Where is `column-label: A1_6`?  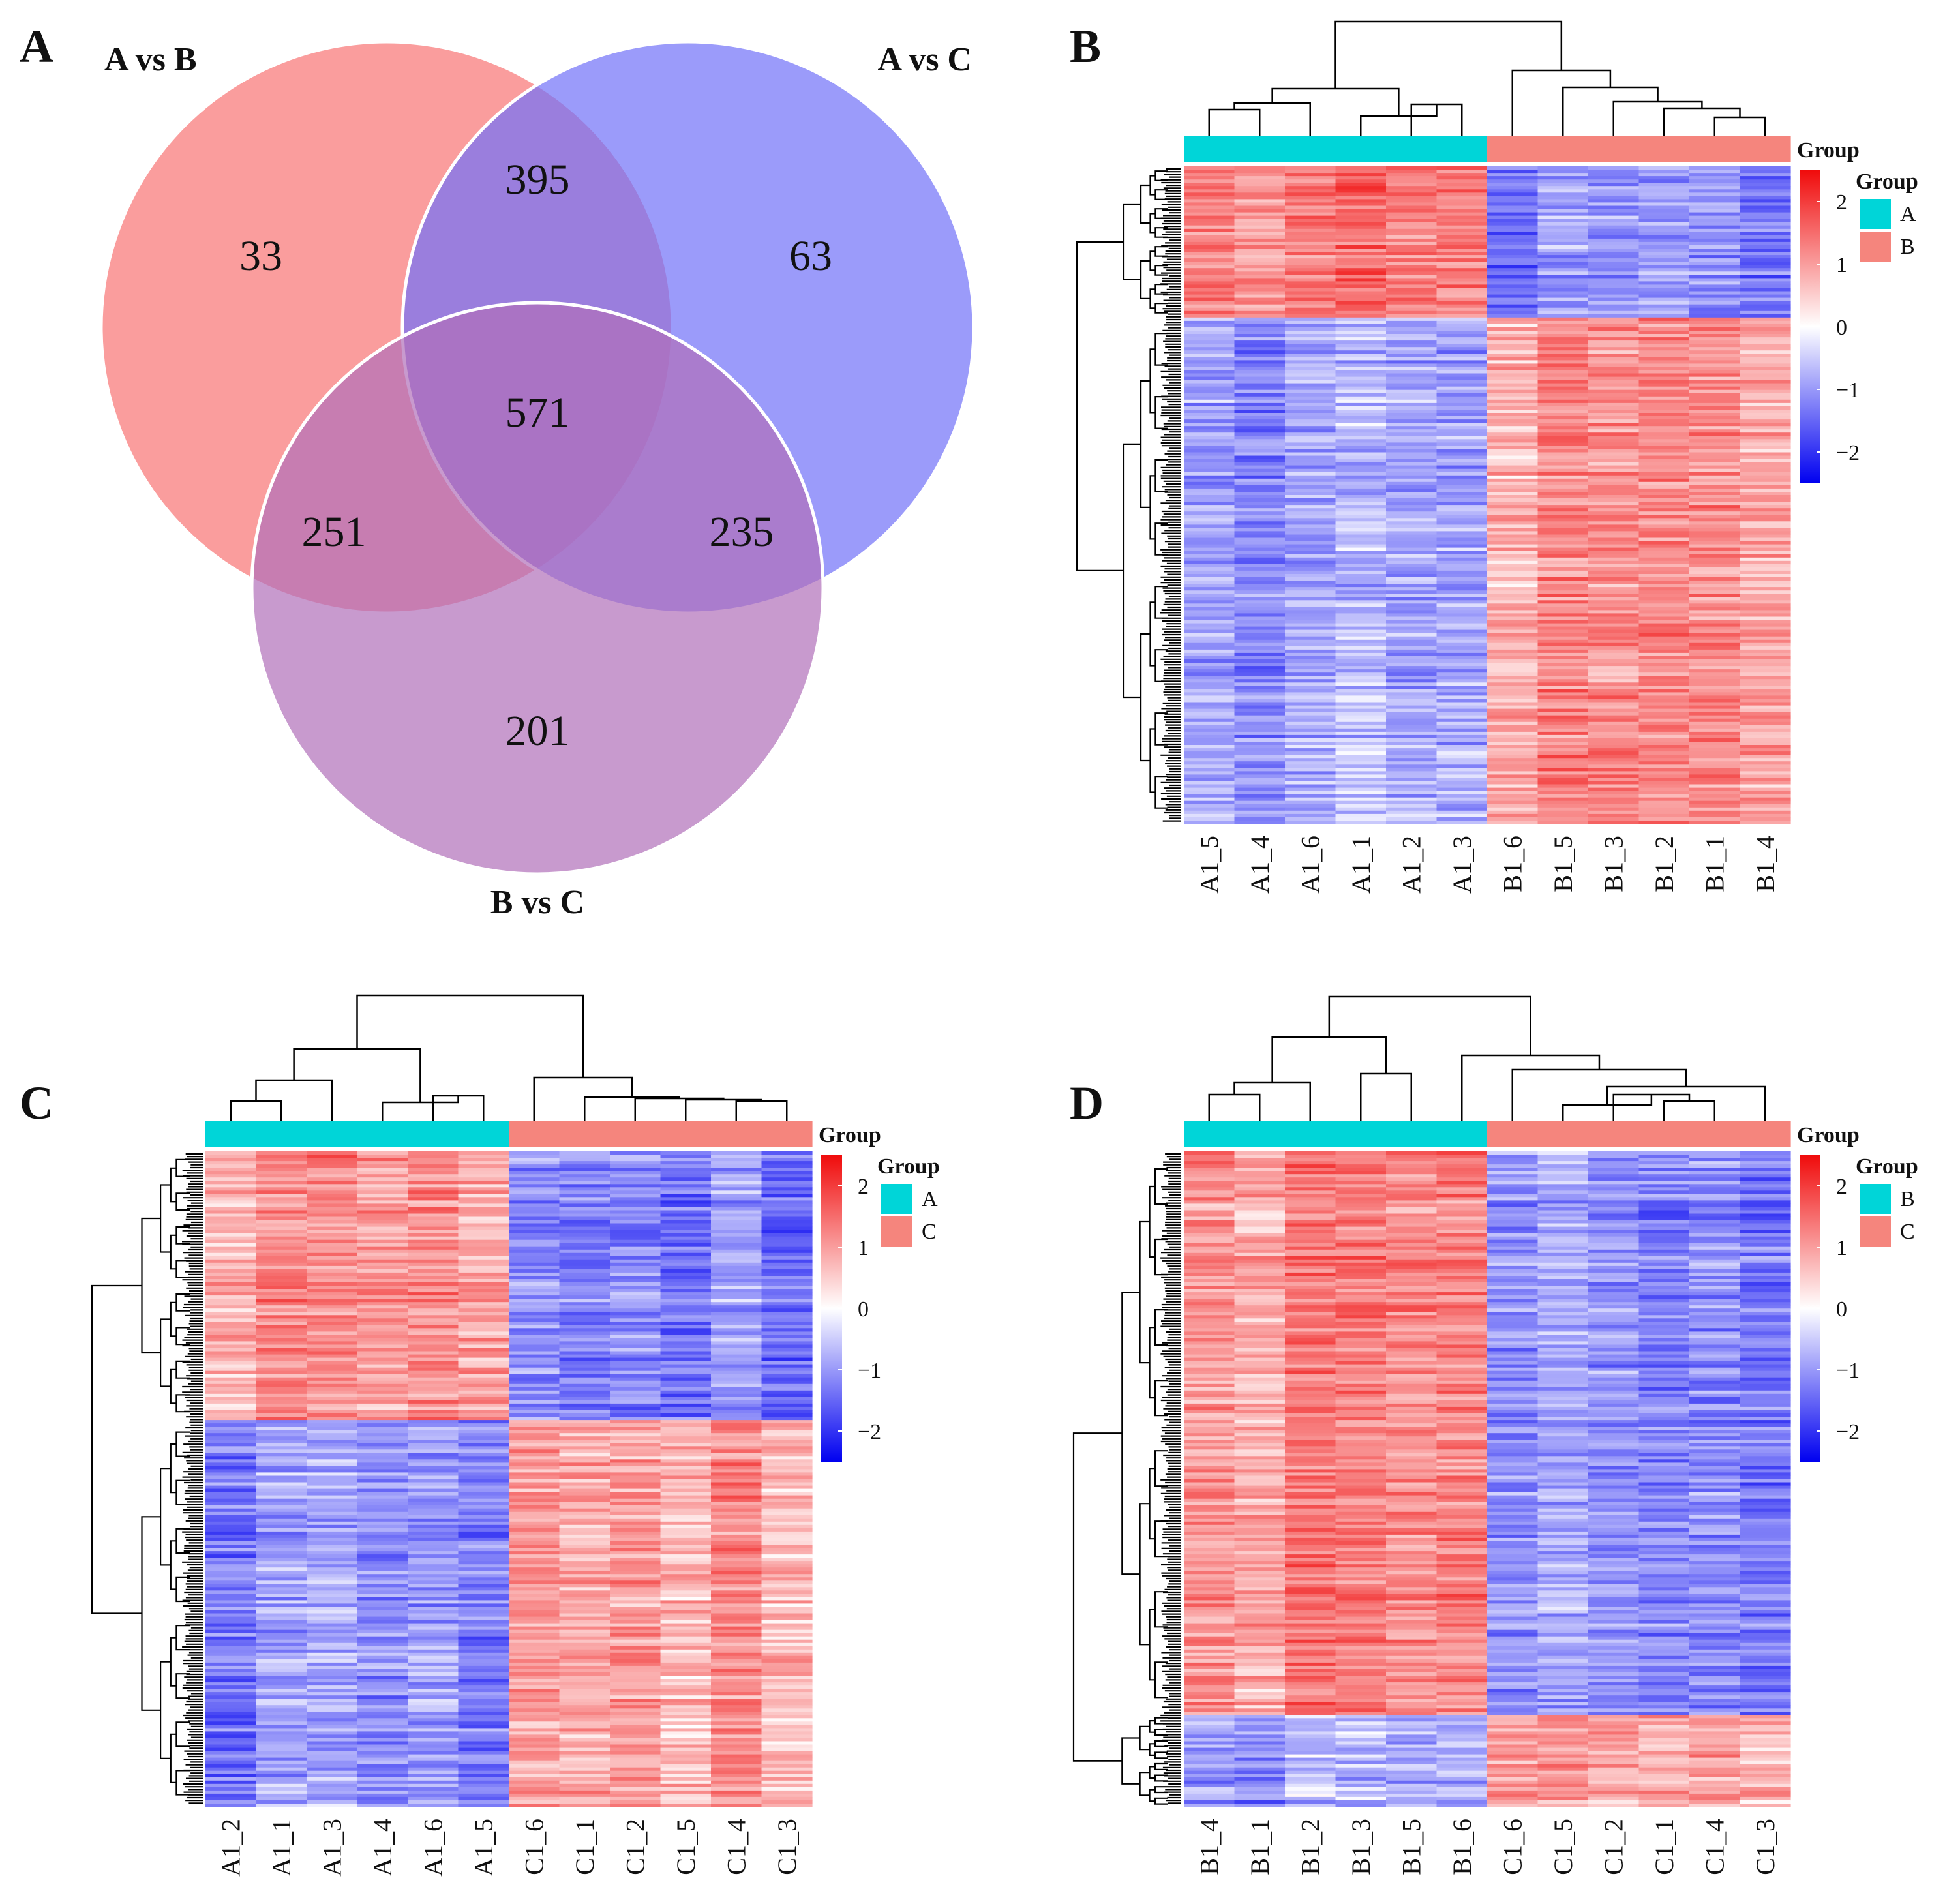
column-label: A1_6 is located at coordinates (1310, 865).